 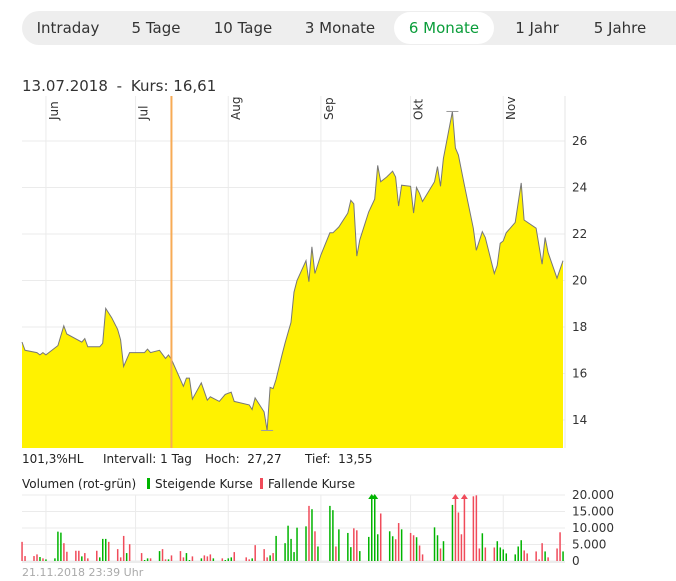 What do you see at coordinates (65, 86) in the screenshot?
I see `readout-date: 13.07.2018` at bounding box center [65, 86].